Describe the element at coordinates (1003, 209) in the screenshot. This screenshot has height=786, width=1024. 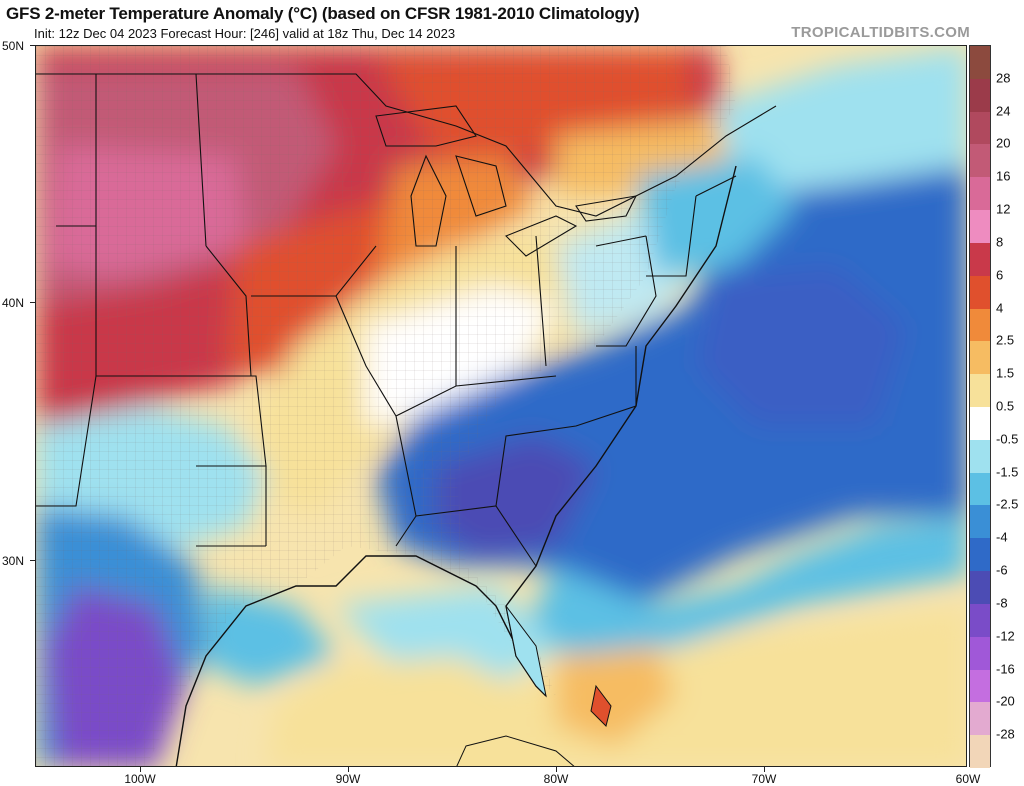
I see `colorbar-label: 12` at that location.